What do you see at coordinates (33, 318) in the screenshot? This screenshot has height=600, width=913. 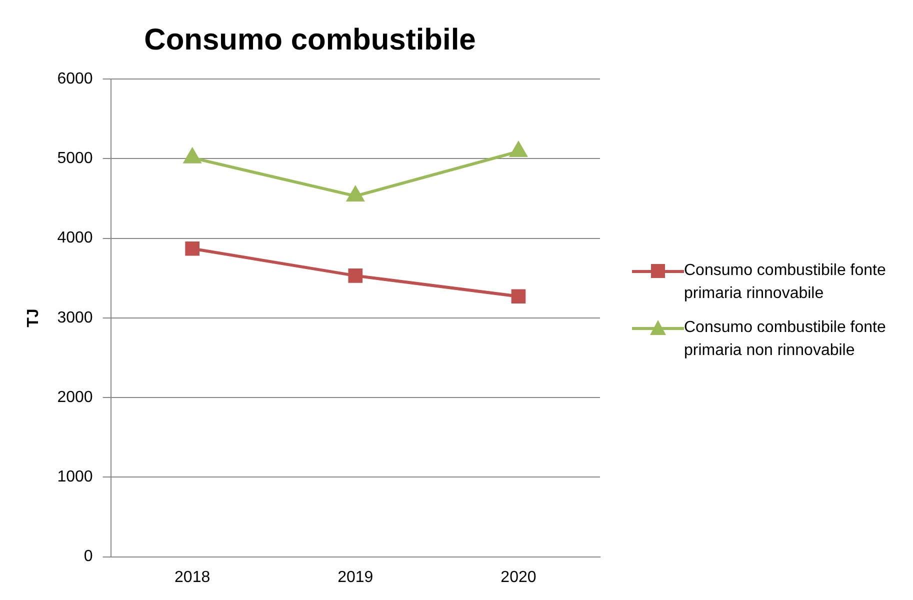 I see `y-axis-title: TJ` at bounding box center [33, 318].